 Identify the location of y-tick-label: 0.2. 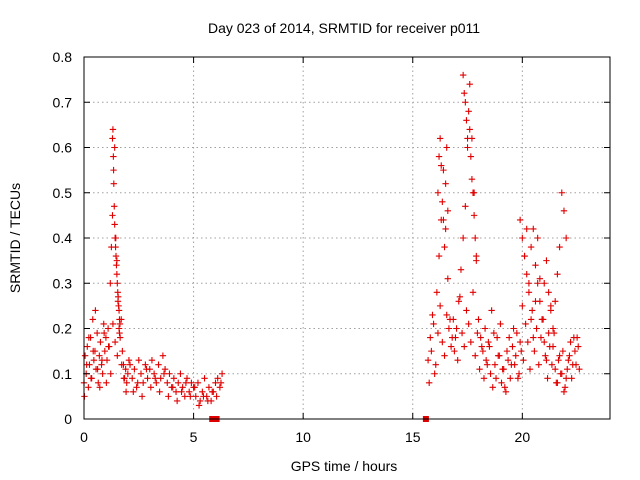
(63, 329).